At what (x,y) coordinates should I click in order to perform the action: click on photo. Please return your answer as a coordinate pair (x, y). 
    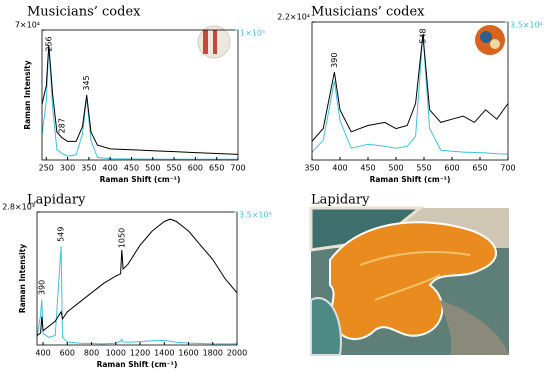
    Looking at the image, I should click on (409, 281).